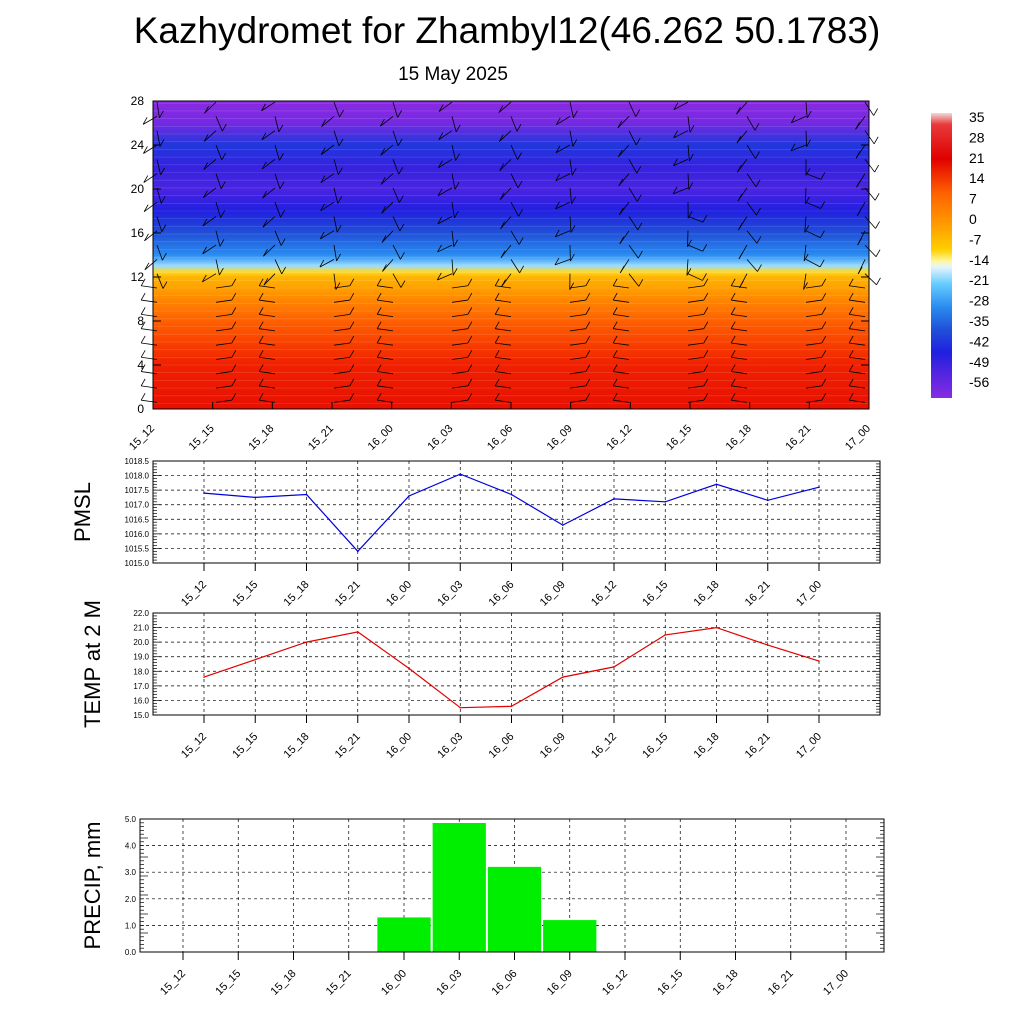  Describe the element at coordinates (977, 117) in the screenshot. I see `colorbar-label: 35` at that location.